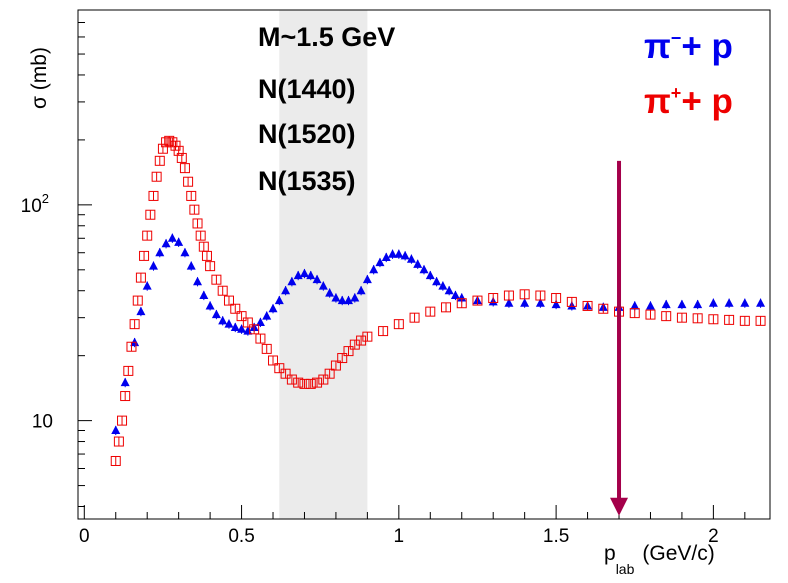 This screenshot has width=788, height=583. What do you see at coordinates (707, 46) in the screenshot?
I see `legend-pi-minus-rest: + p` at bounding box center [707, 46].